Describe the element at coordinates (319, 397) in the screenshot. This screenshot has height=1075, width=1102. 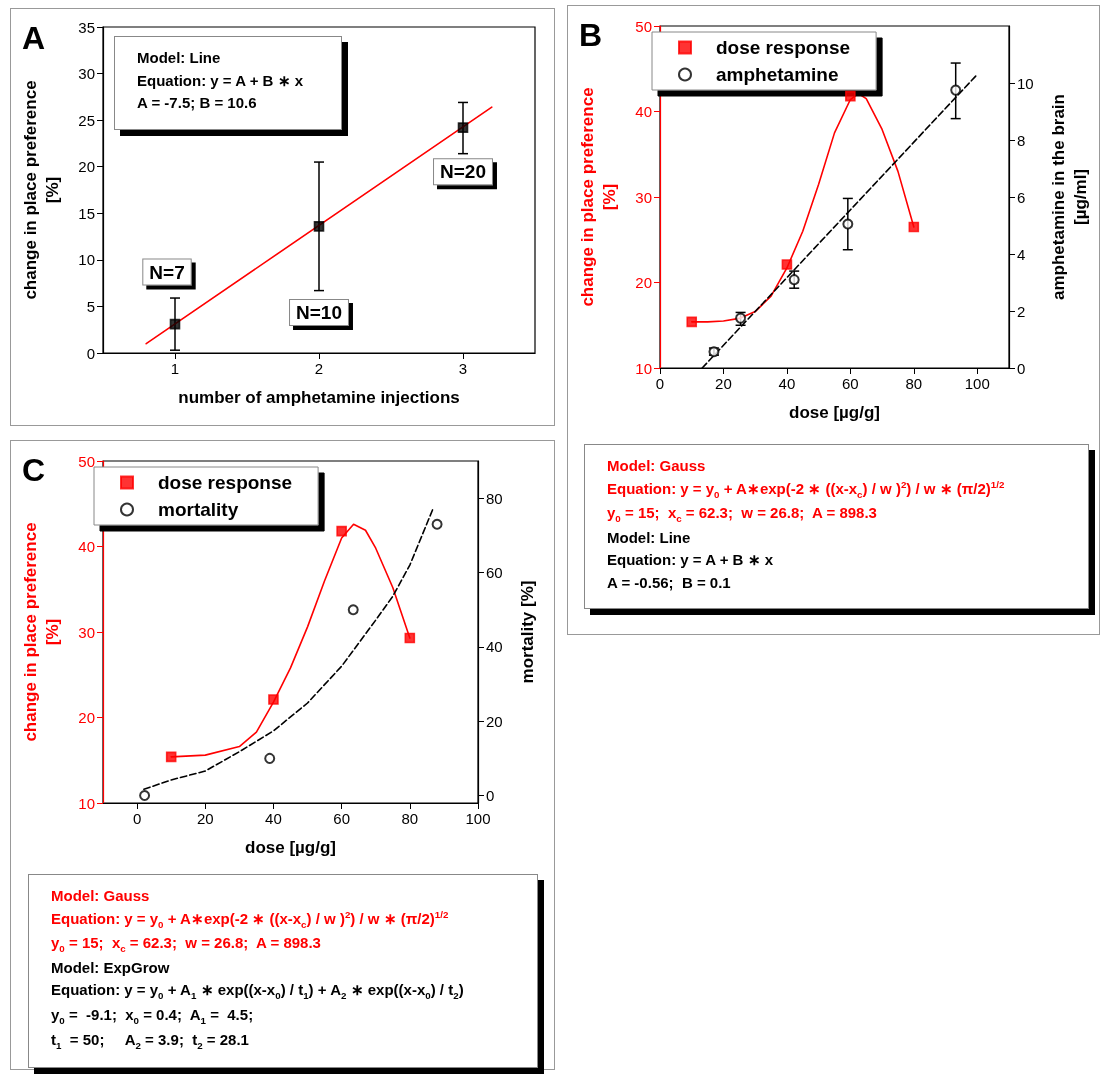
I see `x-axis-title: number of amphetamine injections` at that location.